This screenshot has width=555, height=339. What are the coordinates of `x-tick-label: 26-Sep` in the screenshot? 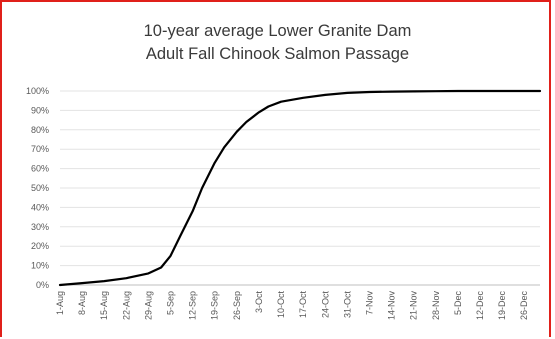 It's located at (237, 305).